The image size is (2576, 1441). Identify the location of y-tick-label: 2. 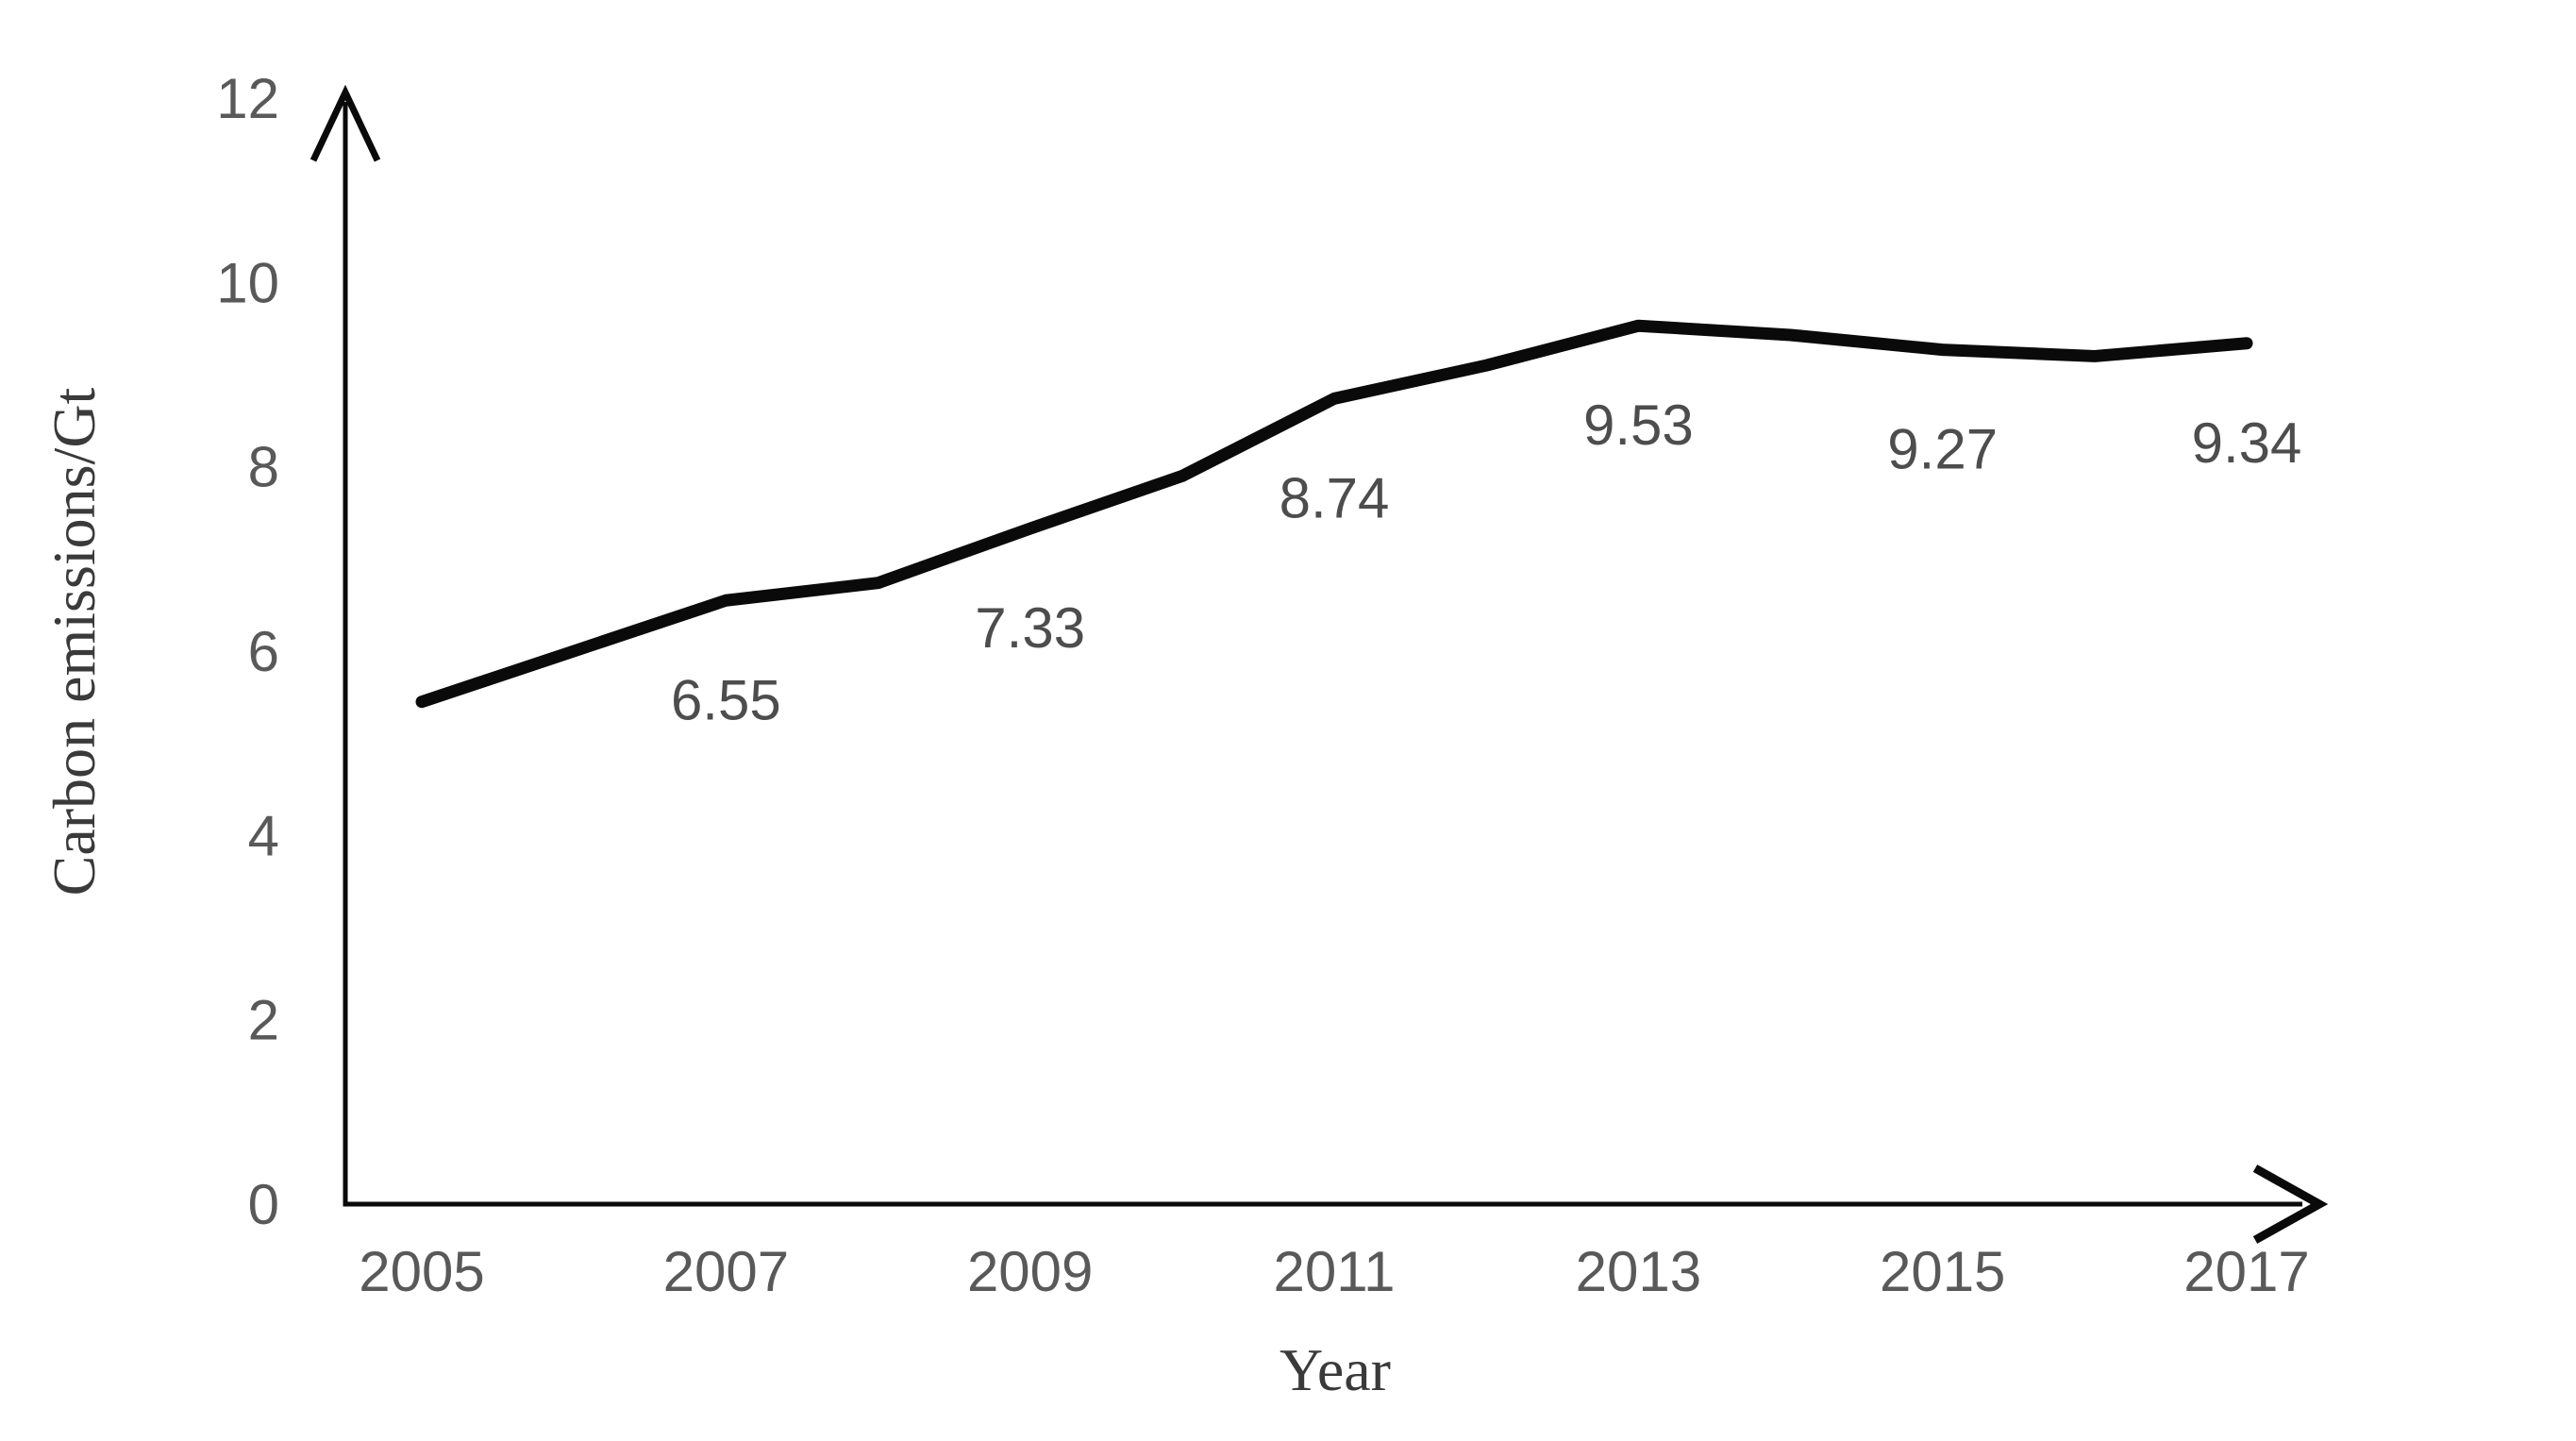
(263, 1021).